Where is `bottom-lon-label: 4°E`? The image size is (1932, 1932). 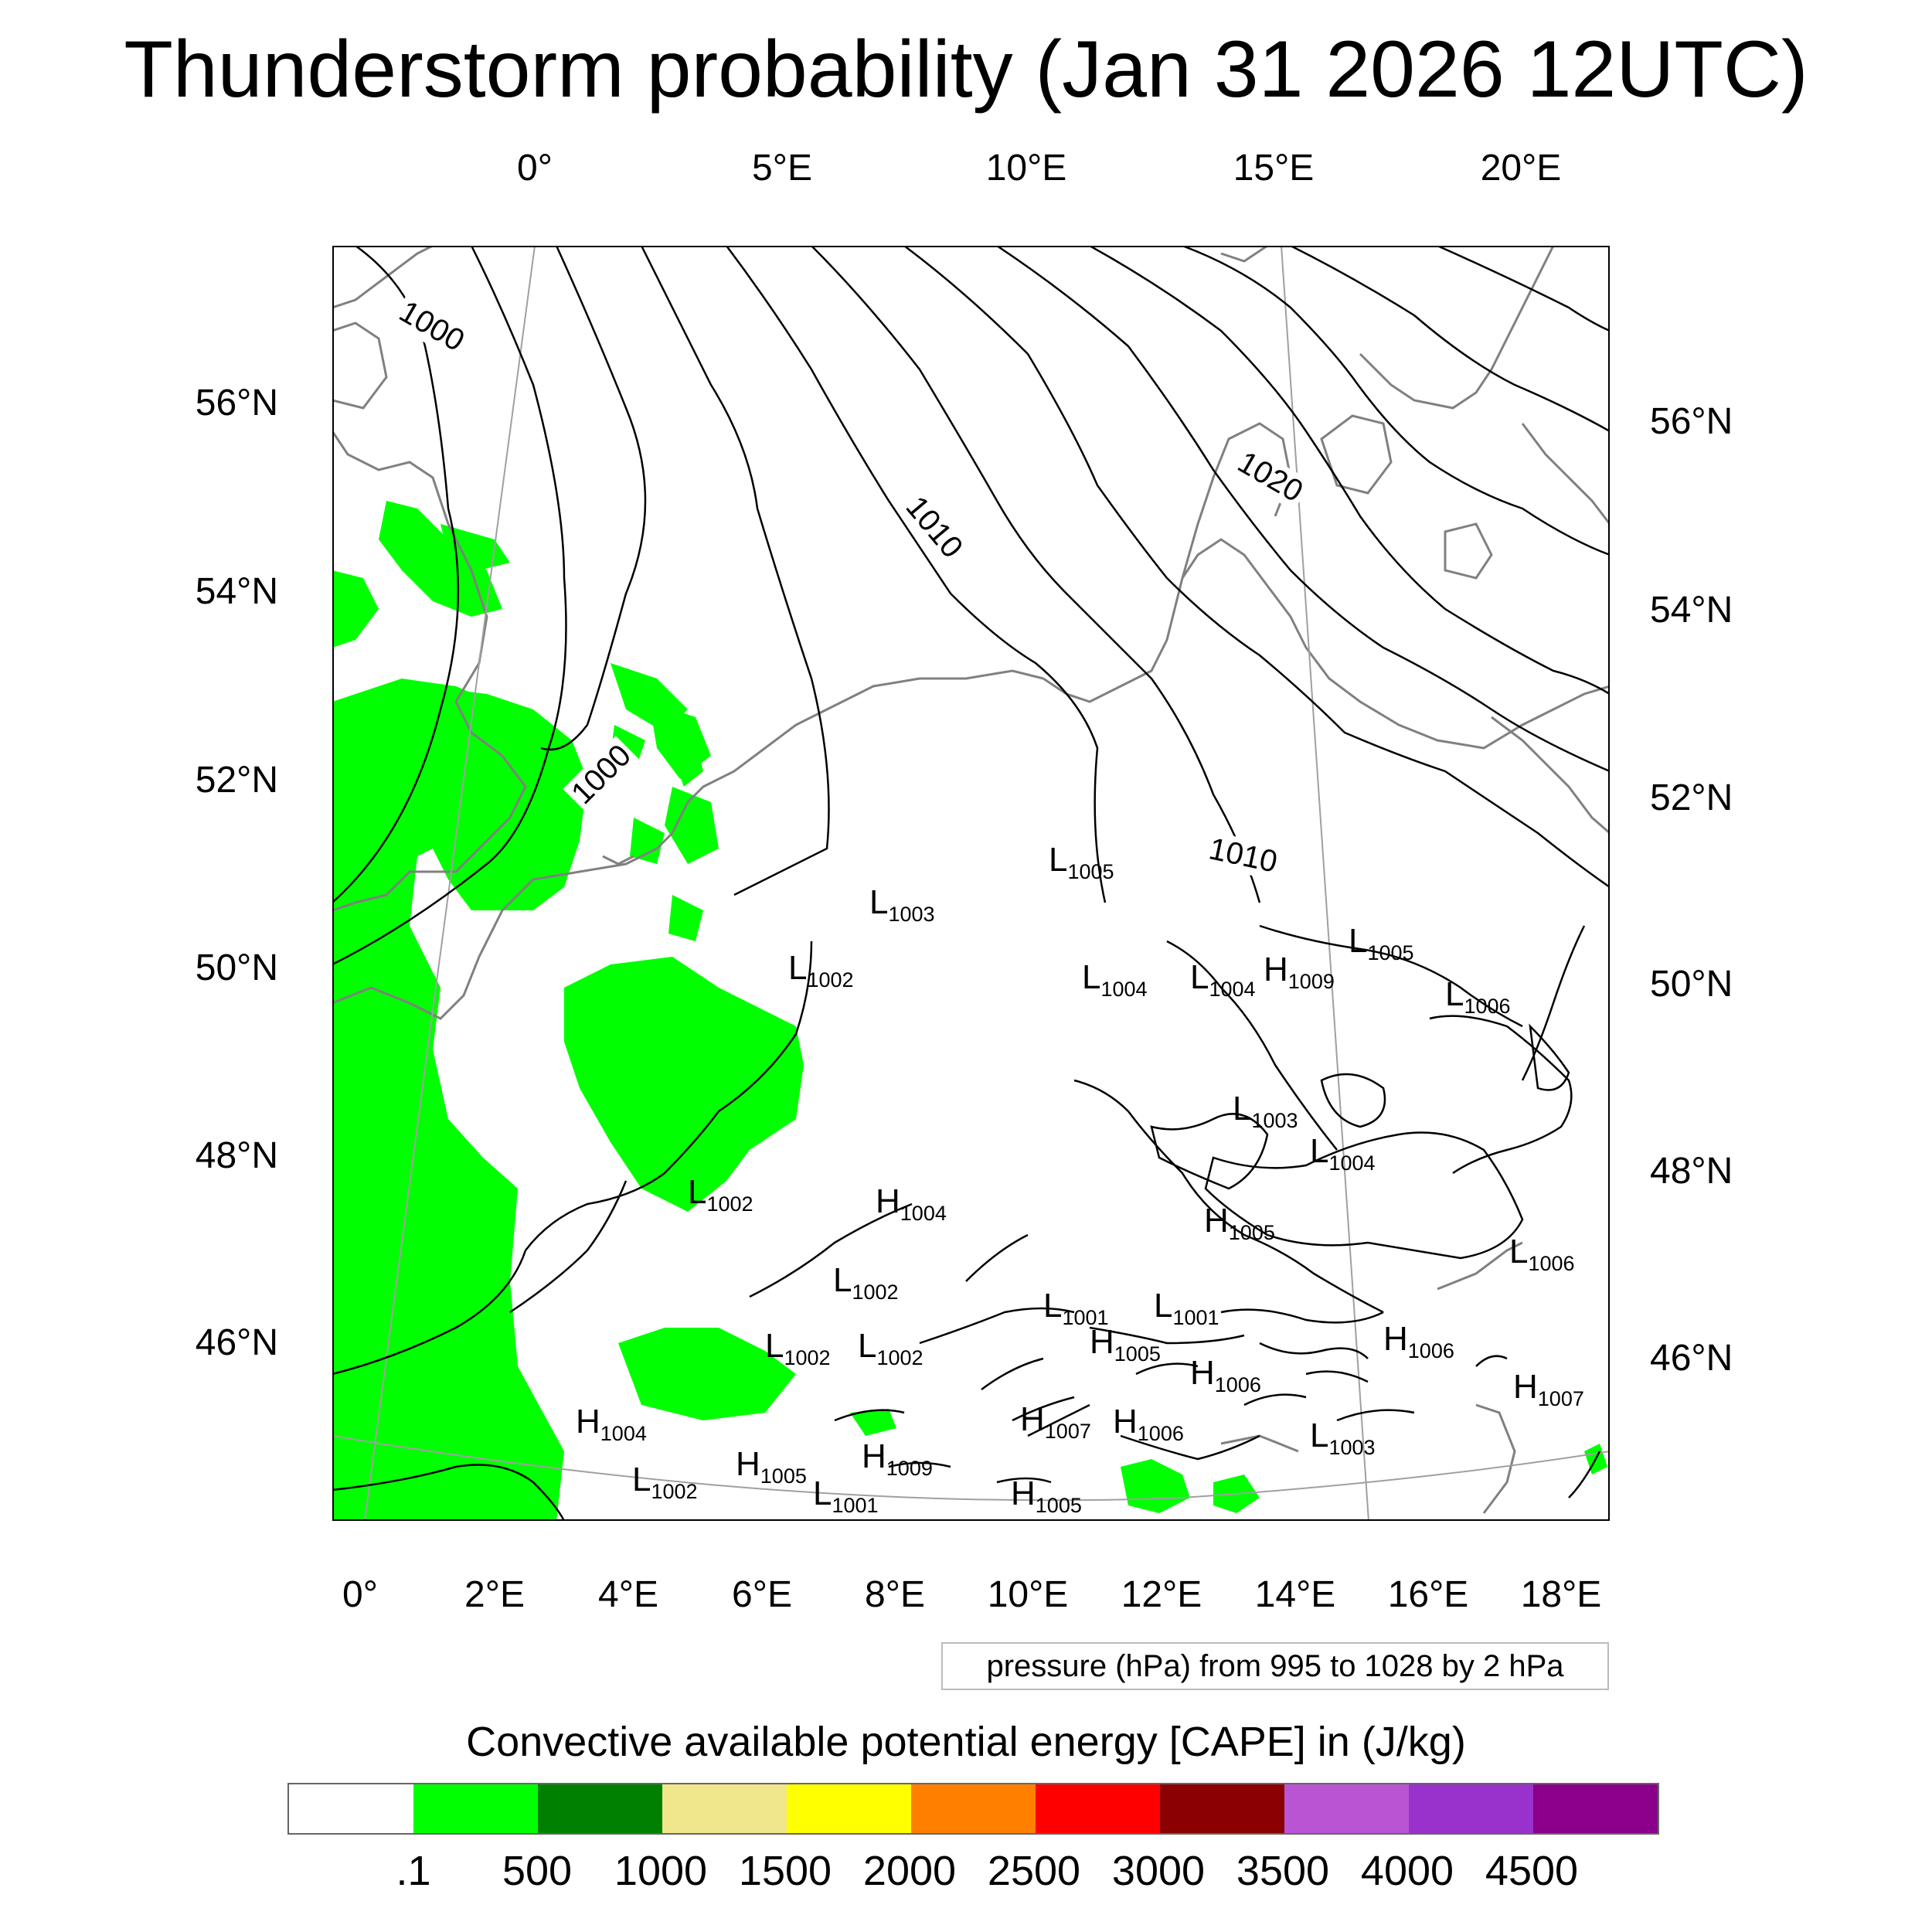
bottom-lon-label: 4°E is located at coordinates (628, 1595).